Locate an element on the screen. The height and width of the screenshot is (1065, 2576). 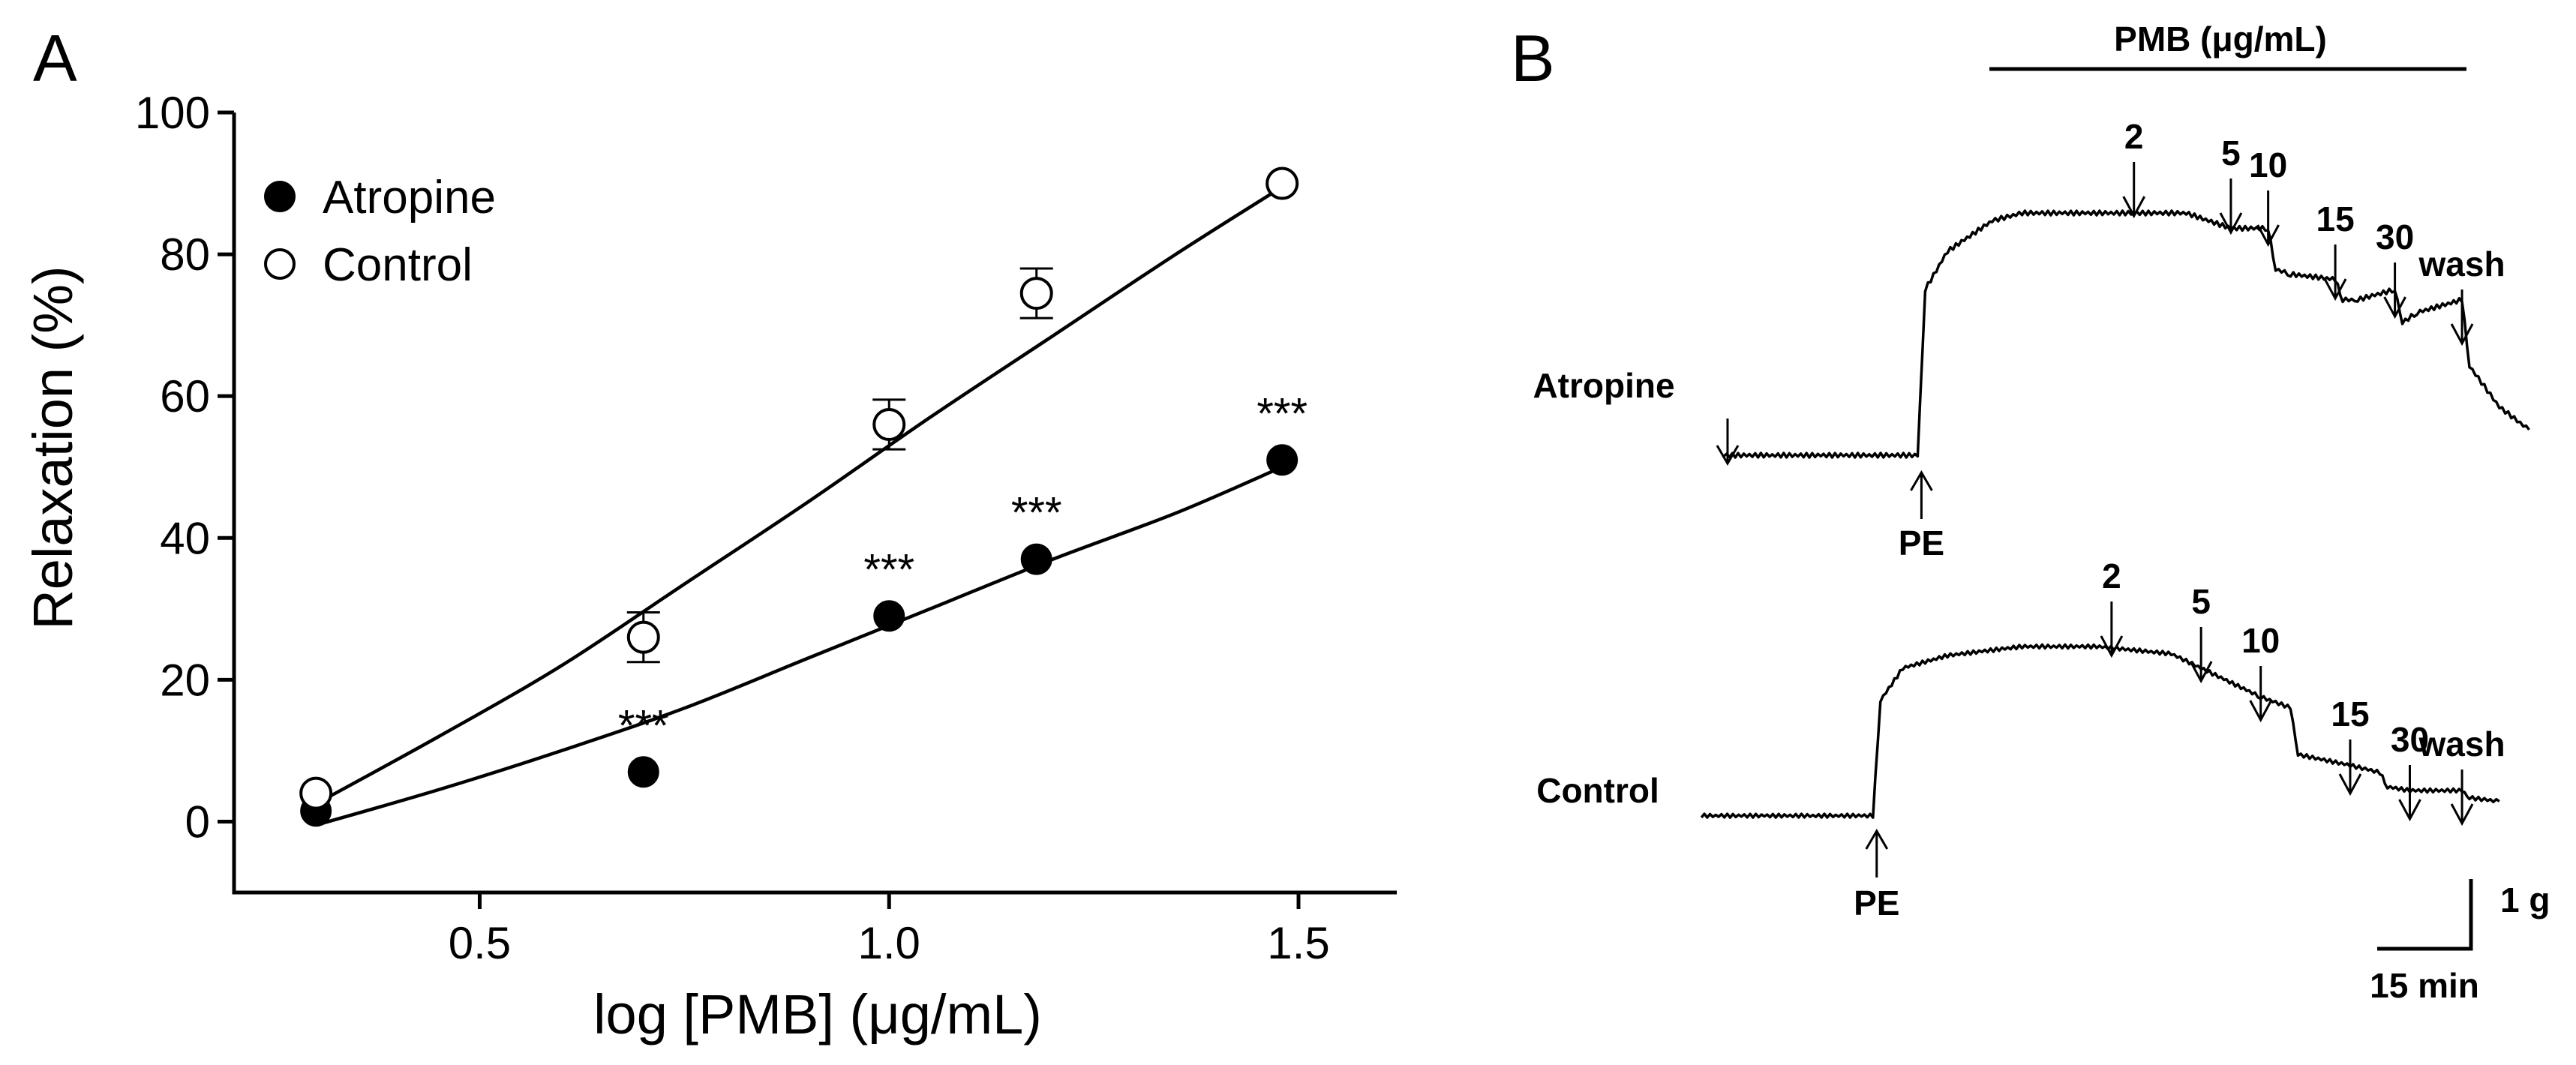
y-tick-label: 60 is located at coordinates (185, 396).